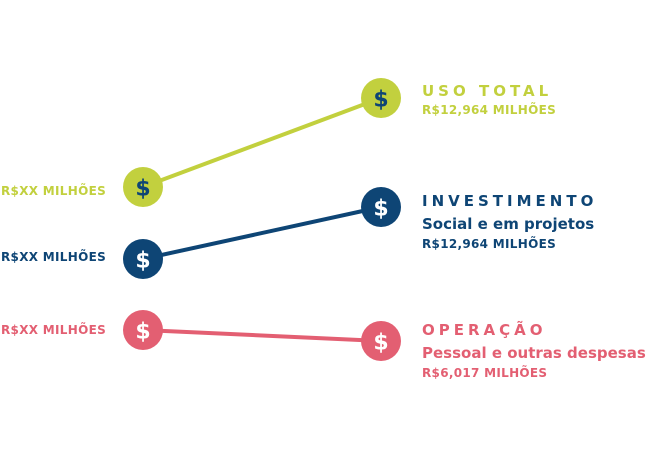 This screenshot has height=452, width=647. I want to click on operacao-title: OPERAÇÃO, so click(484, 330).